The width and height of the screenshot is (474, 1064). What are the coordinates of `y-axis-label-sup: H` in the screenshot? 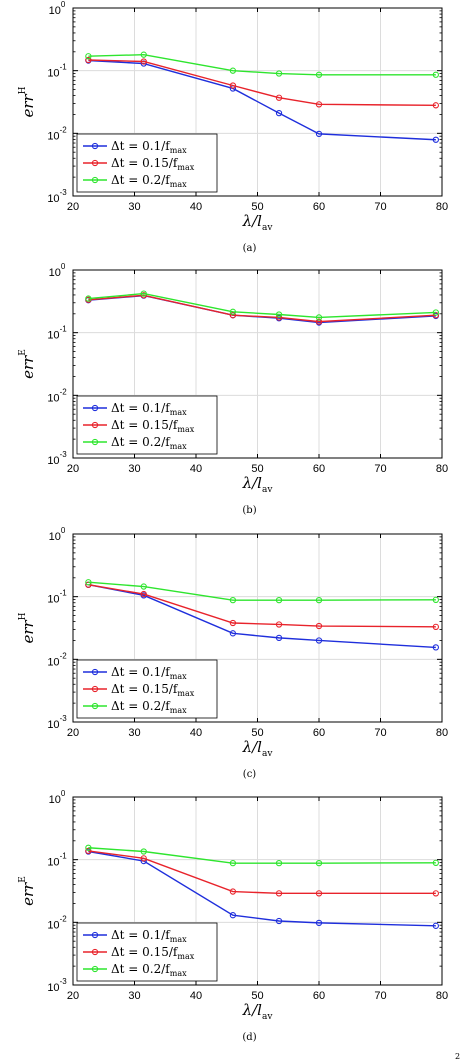 It's located at (23, 90).